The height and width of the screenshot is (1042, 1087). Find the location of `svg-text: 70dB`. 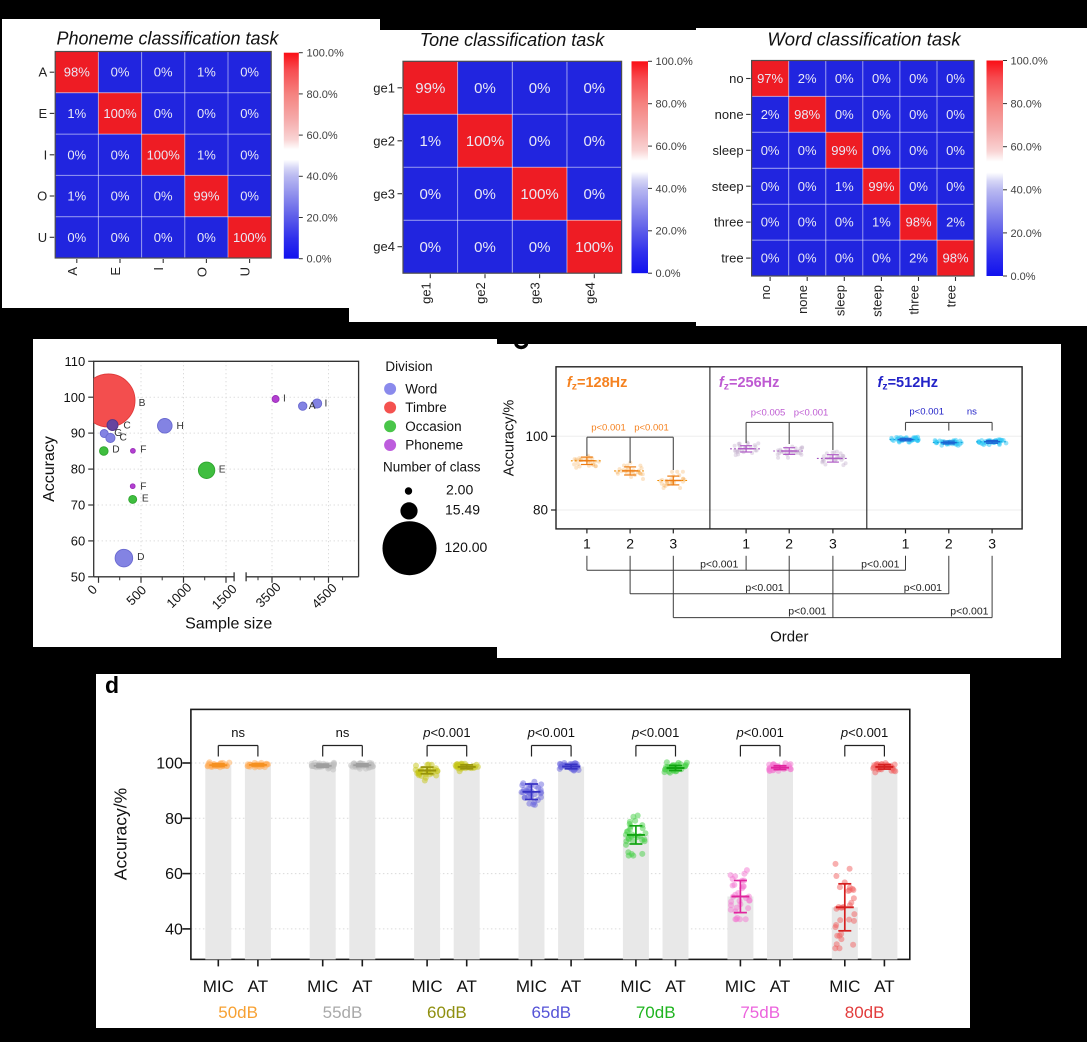

svg-text: 70dB is located at coordinates (656, 1012).